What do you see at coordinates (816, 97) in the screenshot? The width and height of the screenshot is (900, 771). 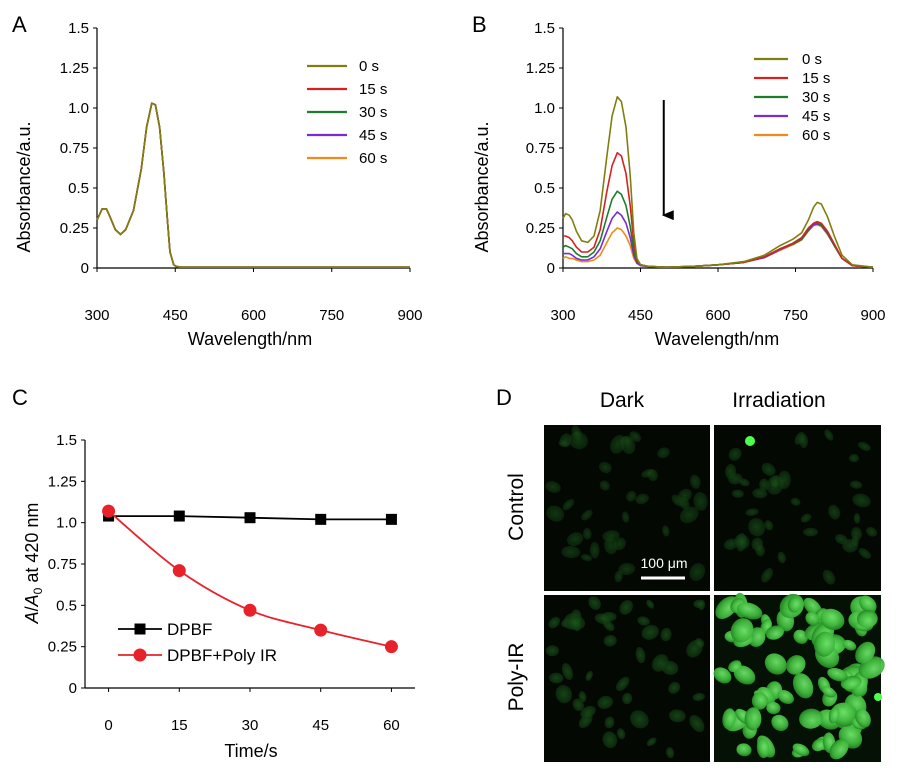 I see `legend-label: 30 s` at bounding box center [816, 97].